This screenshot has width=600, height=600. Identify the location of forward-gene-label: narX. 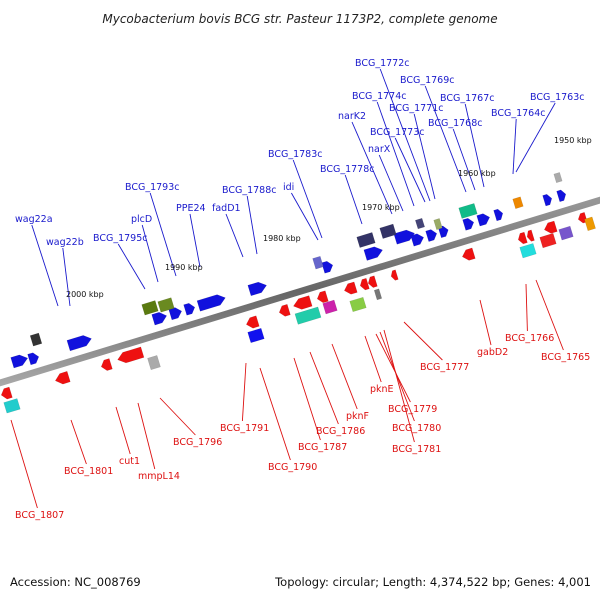
(379, 149).